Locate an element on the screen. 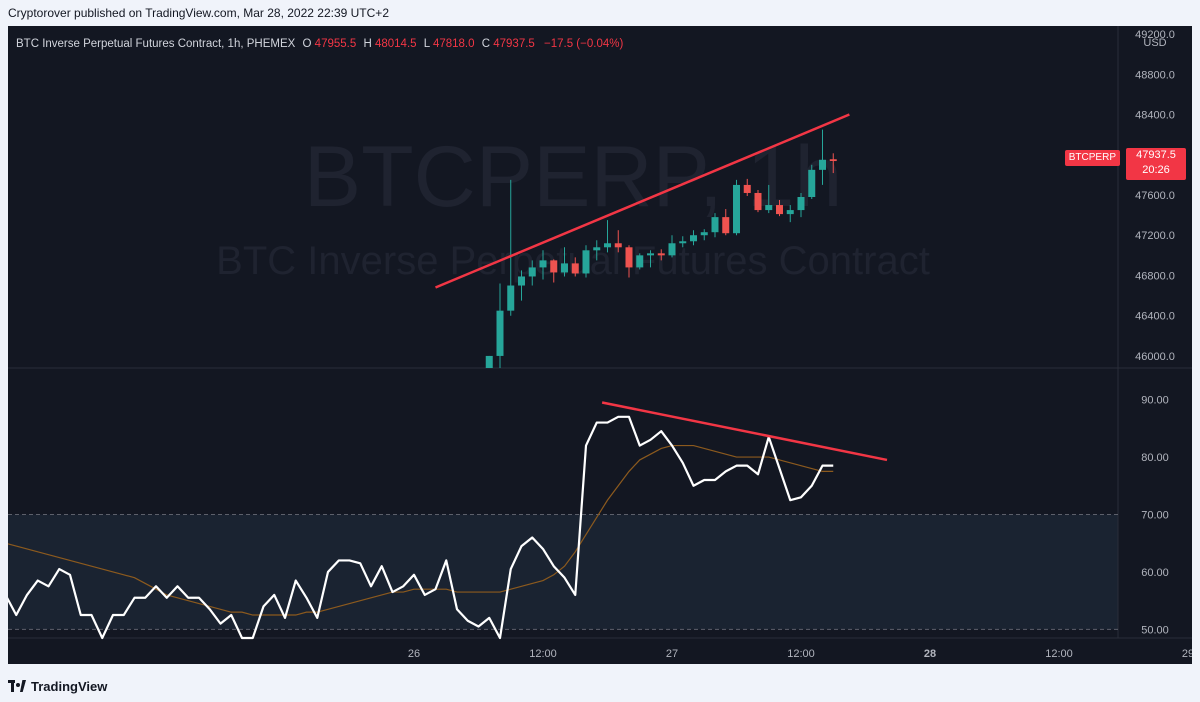 The image size is (1200, 702). legend-o-label: O is located at coordinates (307, 44).